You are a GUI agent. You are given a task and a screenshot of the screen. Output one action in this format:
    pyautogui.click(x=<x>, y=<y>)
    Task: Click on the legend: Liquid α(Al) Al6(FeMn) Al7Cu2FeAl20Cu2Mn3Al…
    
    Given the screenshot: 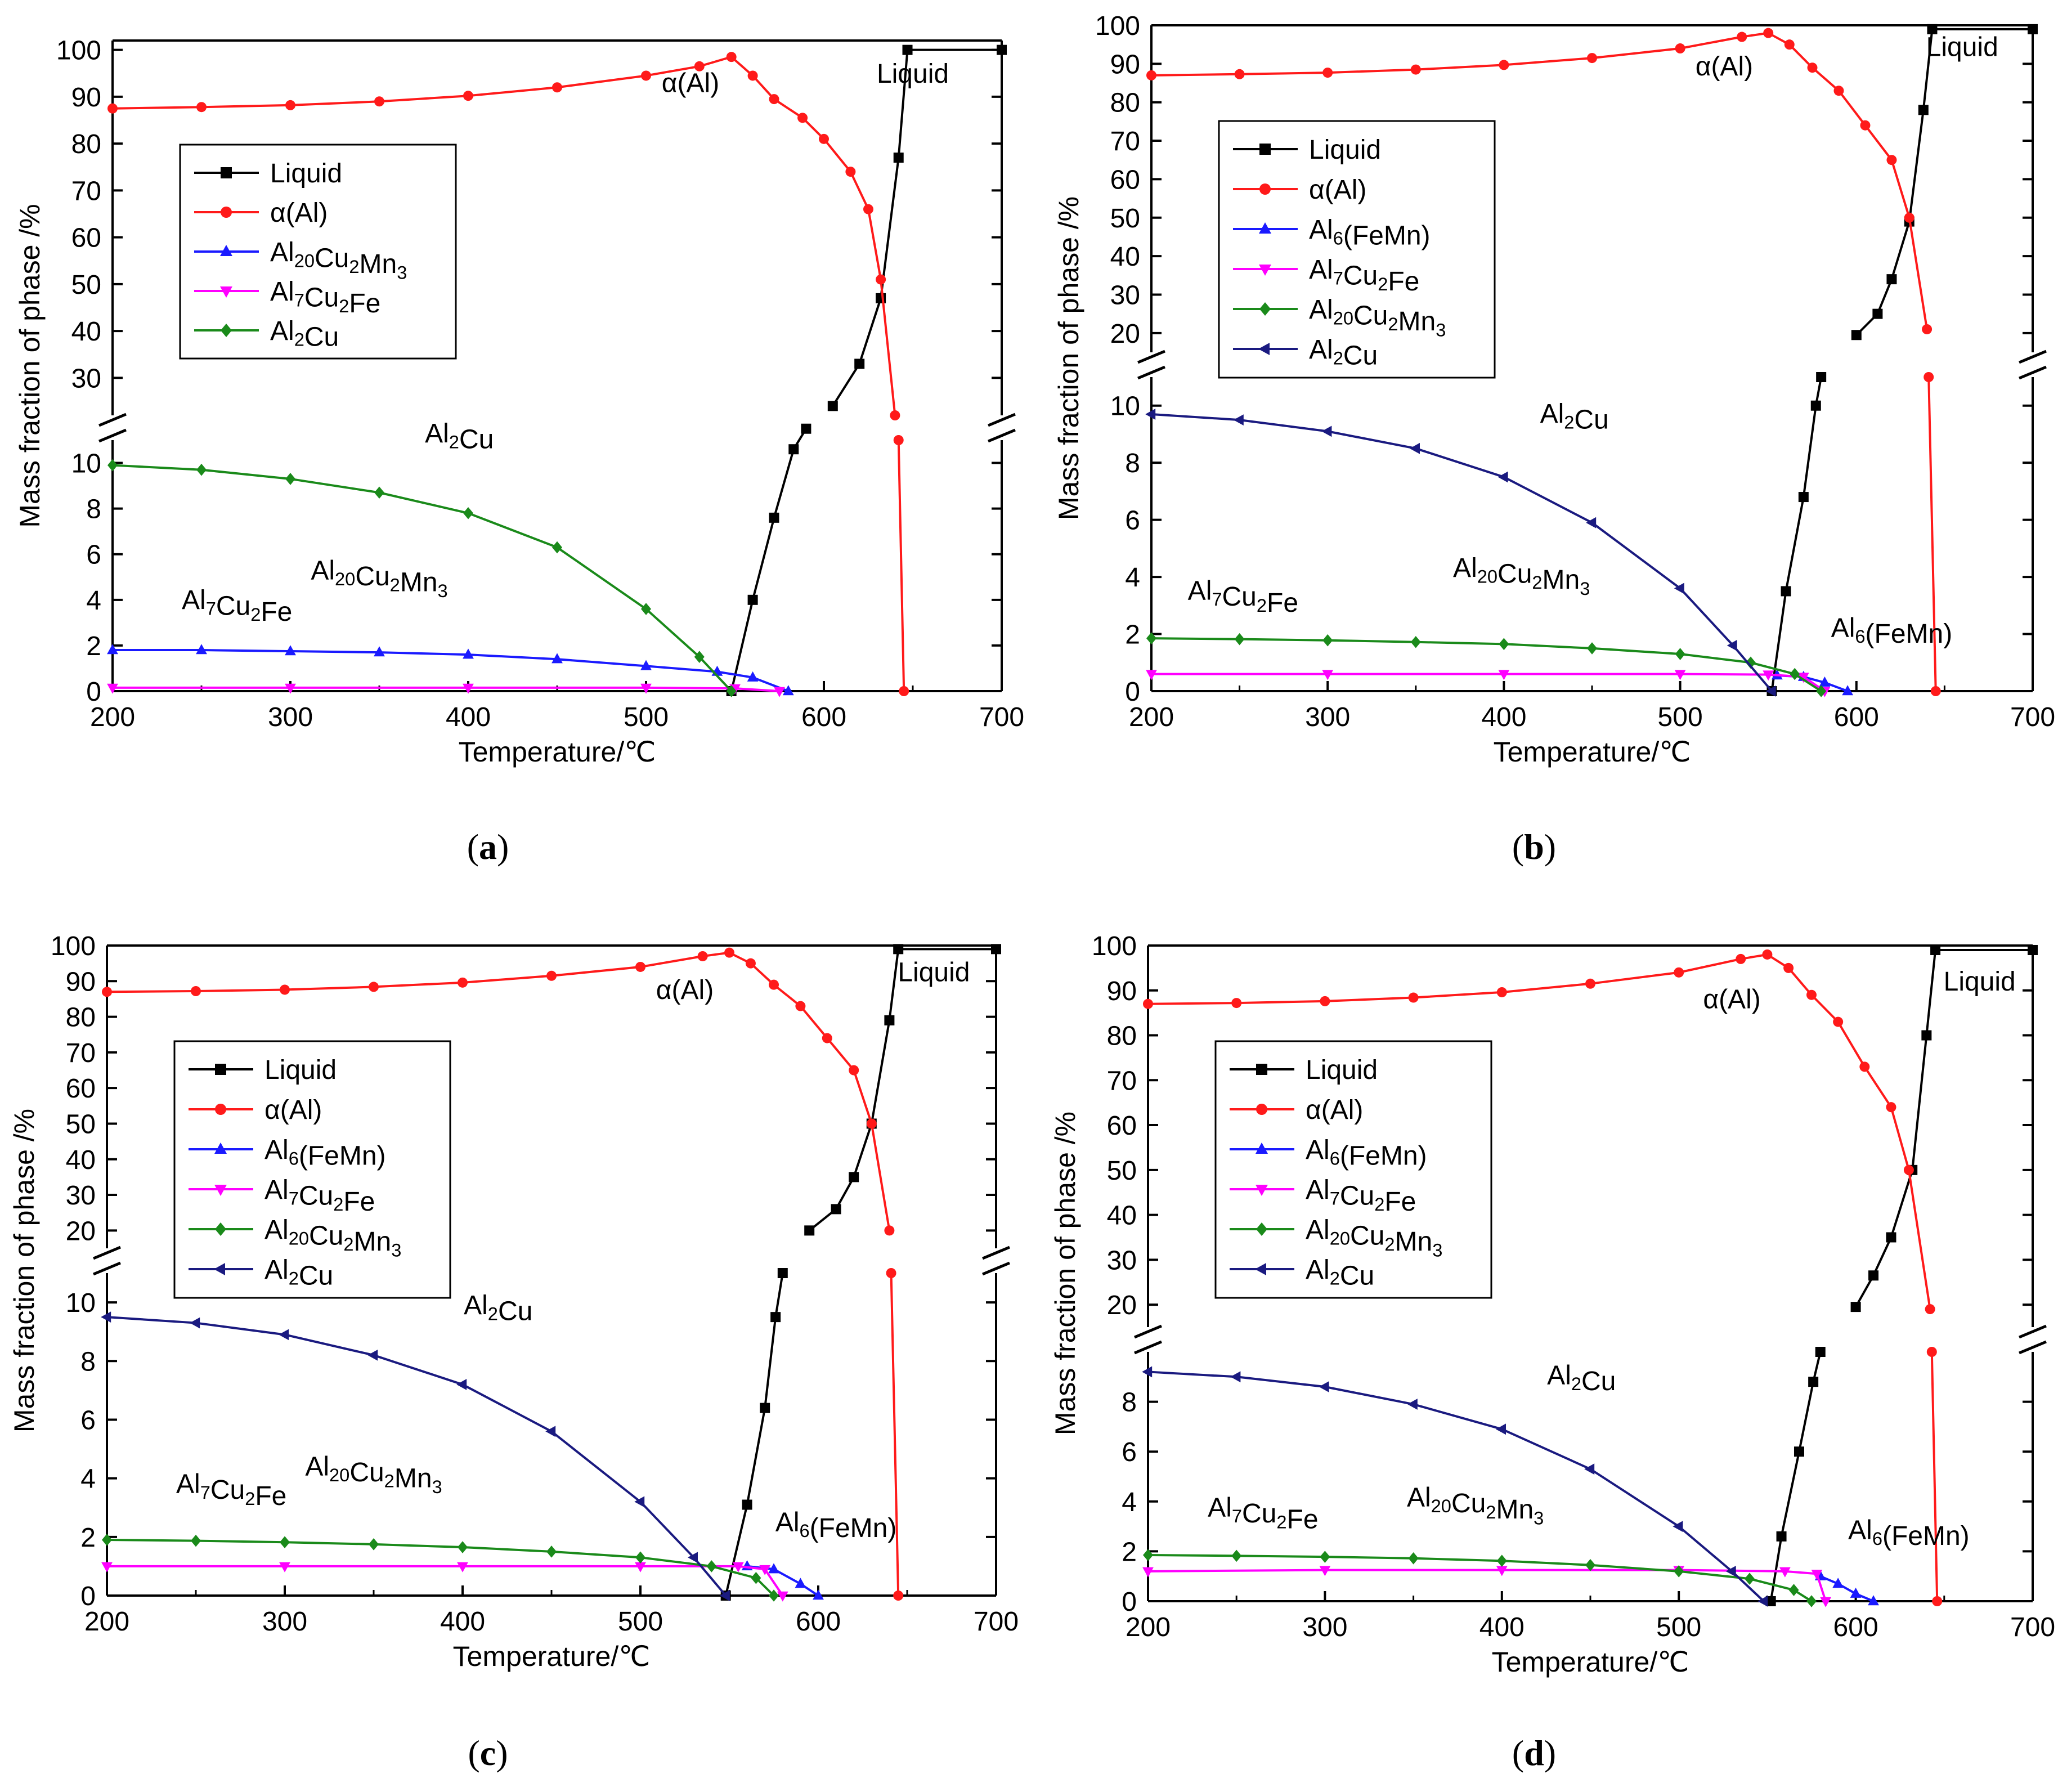 What is the action you would take?
    pyautogui.click(x=1353, y=1169)
    